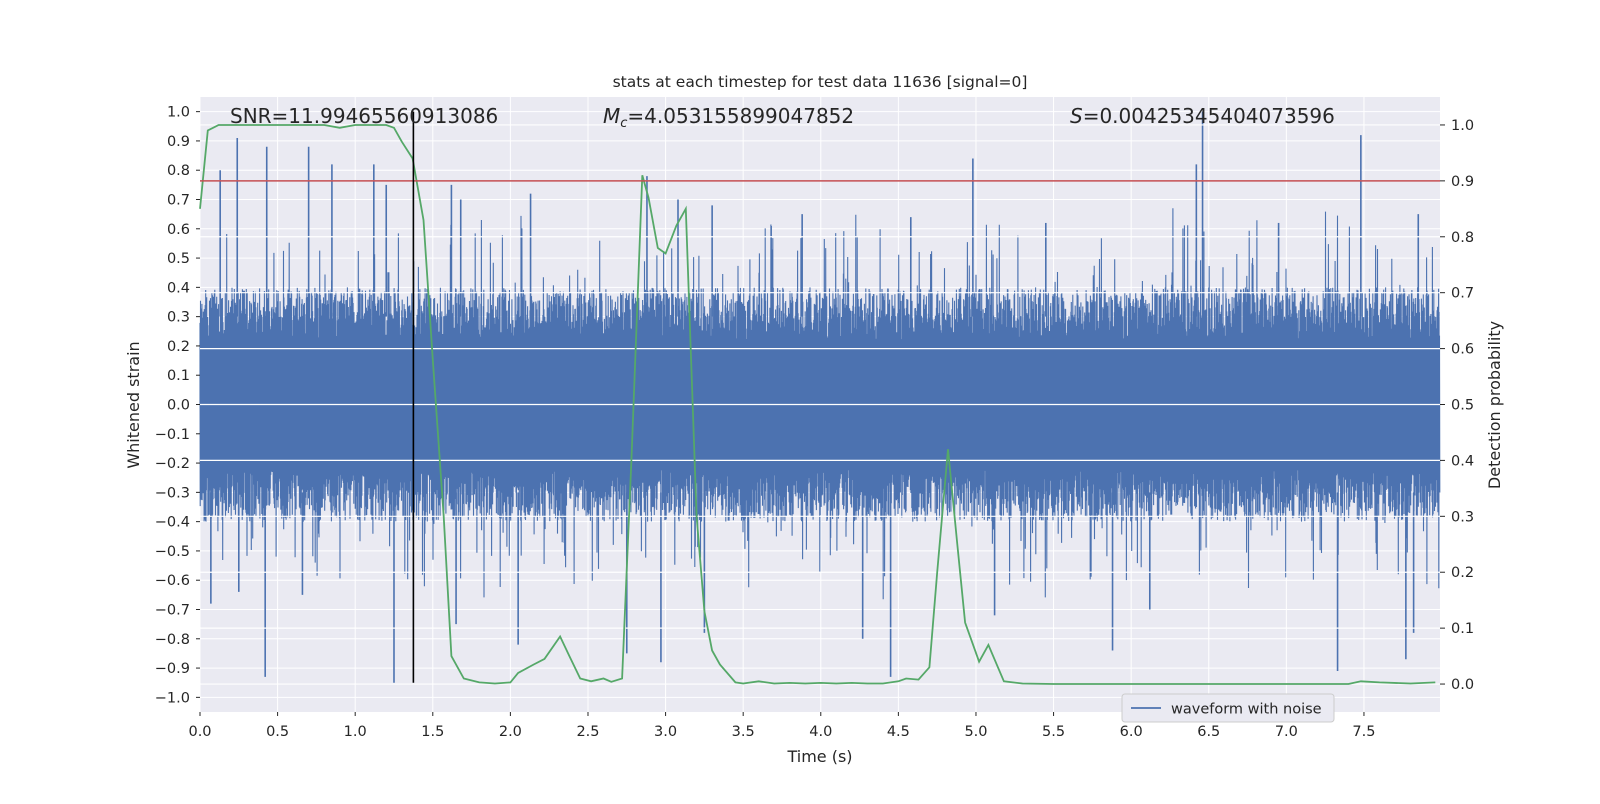 This screenshot has width=1600, height=804. I want to click on x-tick-label: 0.0, so click(199, 732).